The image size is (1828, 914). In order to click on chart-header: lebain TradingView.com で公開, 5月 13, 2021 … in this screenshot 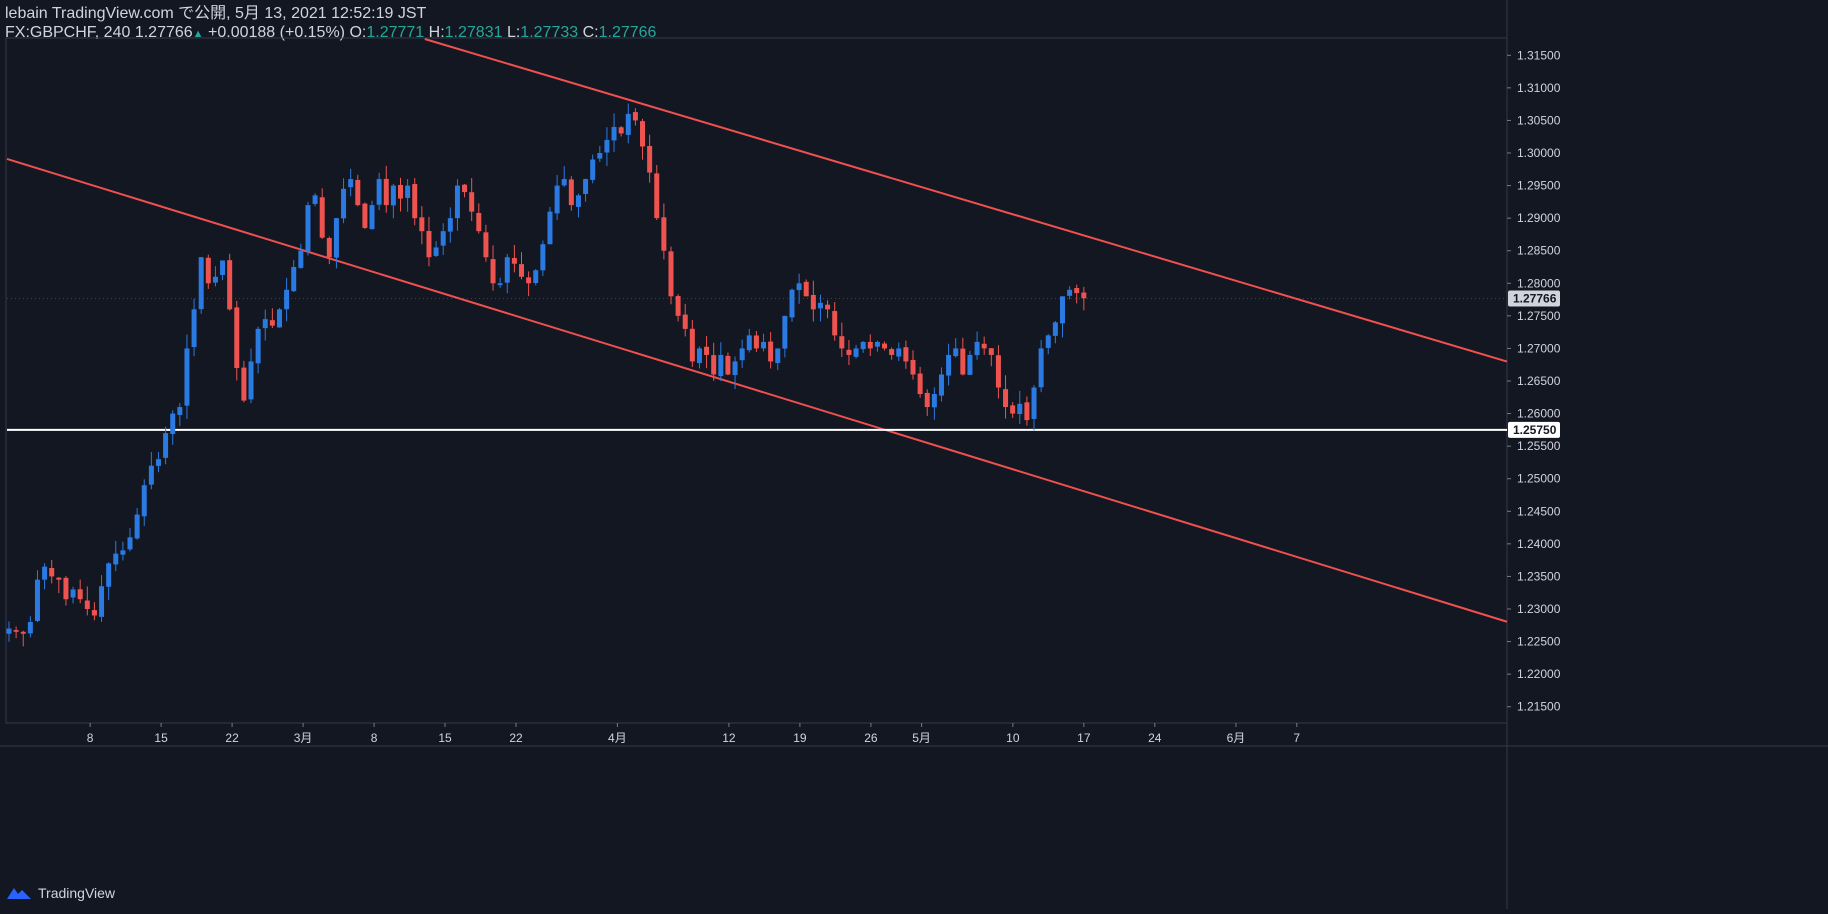, I will do `click(330, 23)`.